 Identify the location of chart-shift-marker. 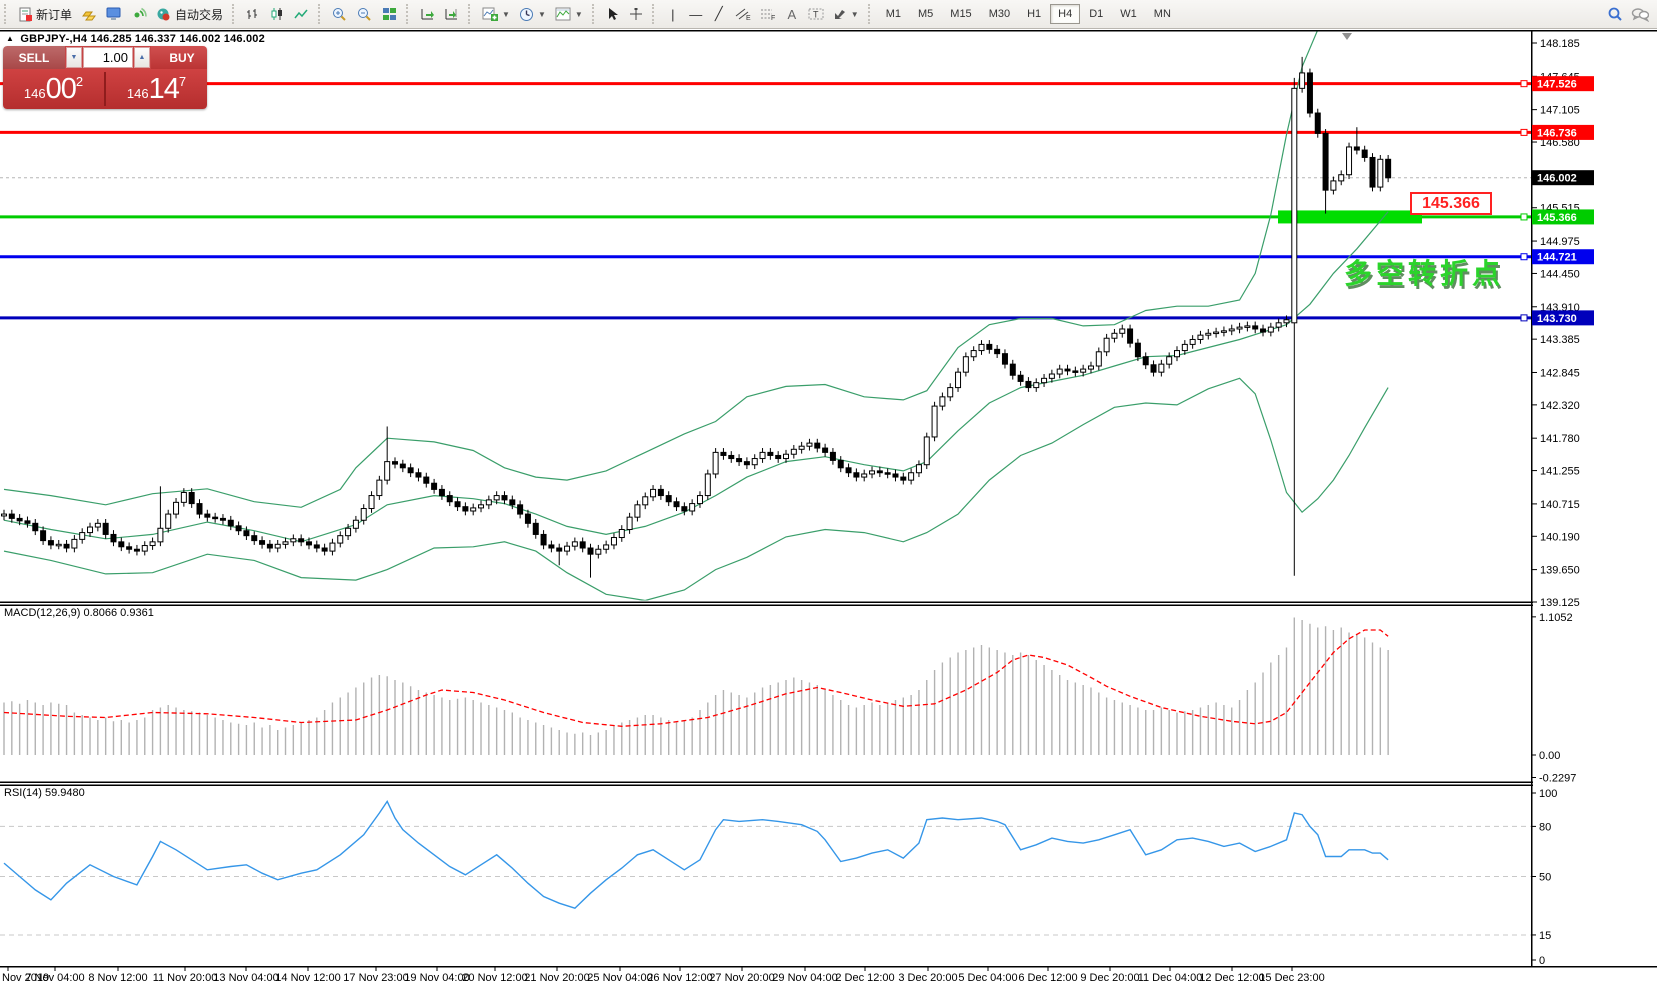
(1347, 36).